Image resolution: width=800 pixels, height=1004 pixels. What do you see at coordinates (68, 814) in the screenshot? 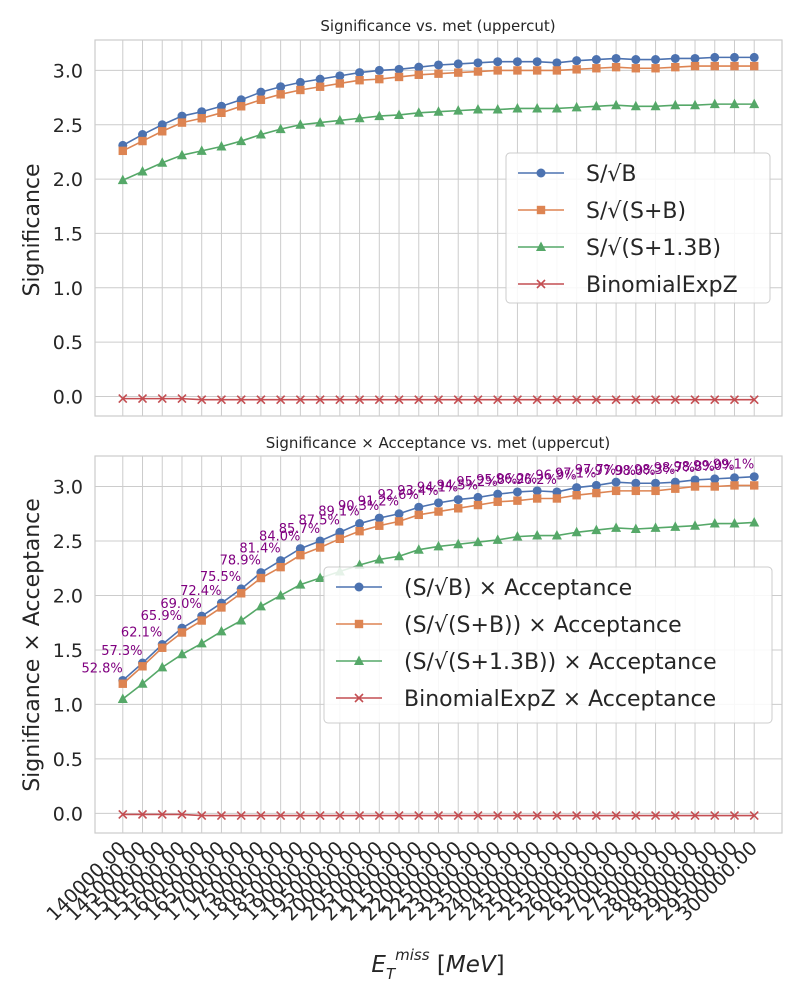
I see `y-tick-label: 0.0` at bounding box center [68, 814].